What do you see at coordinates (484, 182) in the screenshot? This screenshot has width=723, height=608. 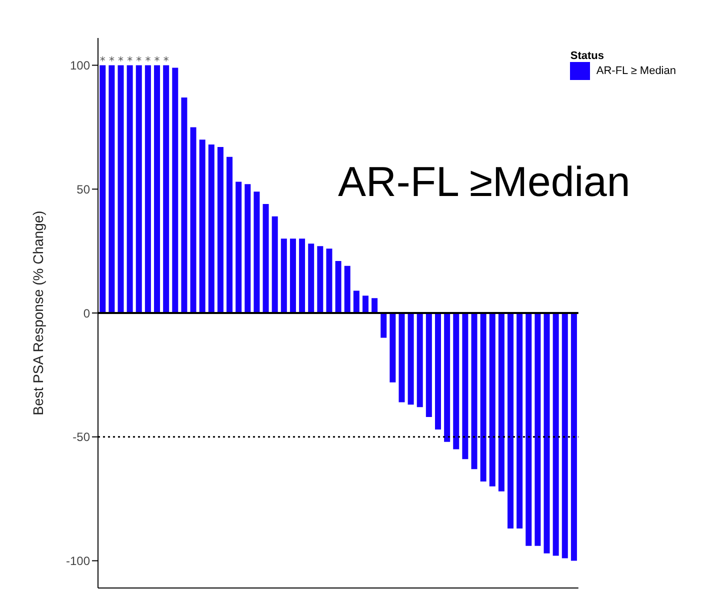 I see `annotation: AR-FL ≥Median` at bounding box center [484, 182].